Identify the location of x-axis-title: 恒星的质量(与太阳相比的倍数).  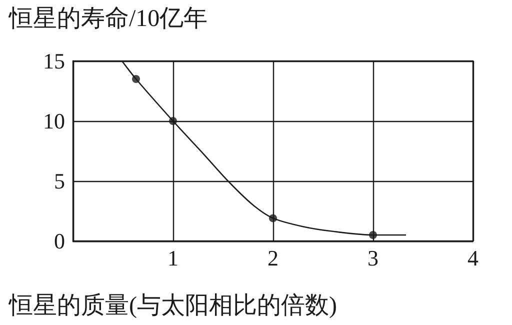
(172, 305).